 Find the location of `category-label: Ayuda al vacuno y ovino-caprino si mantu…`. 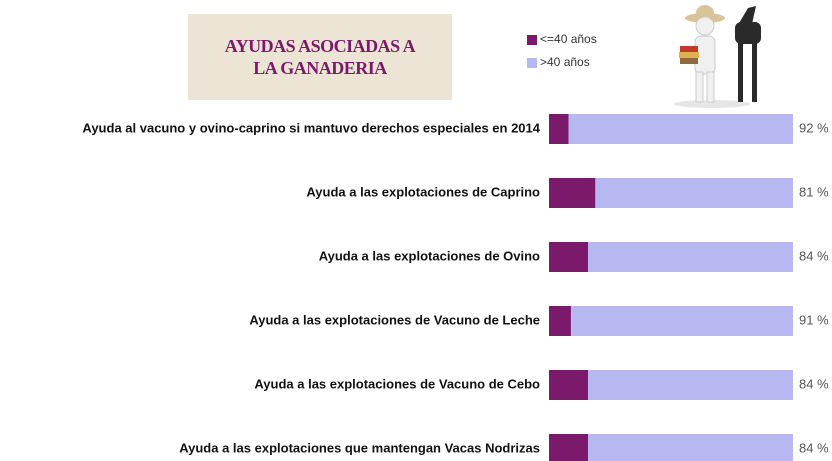

category-label: Ayuda al vacuno y ovino-caprino si mantu… is located at coordinates (311, 127).